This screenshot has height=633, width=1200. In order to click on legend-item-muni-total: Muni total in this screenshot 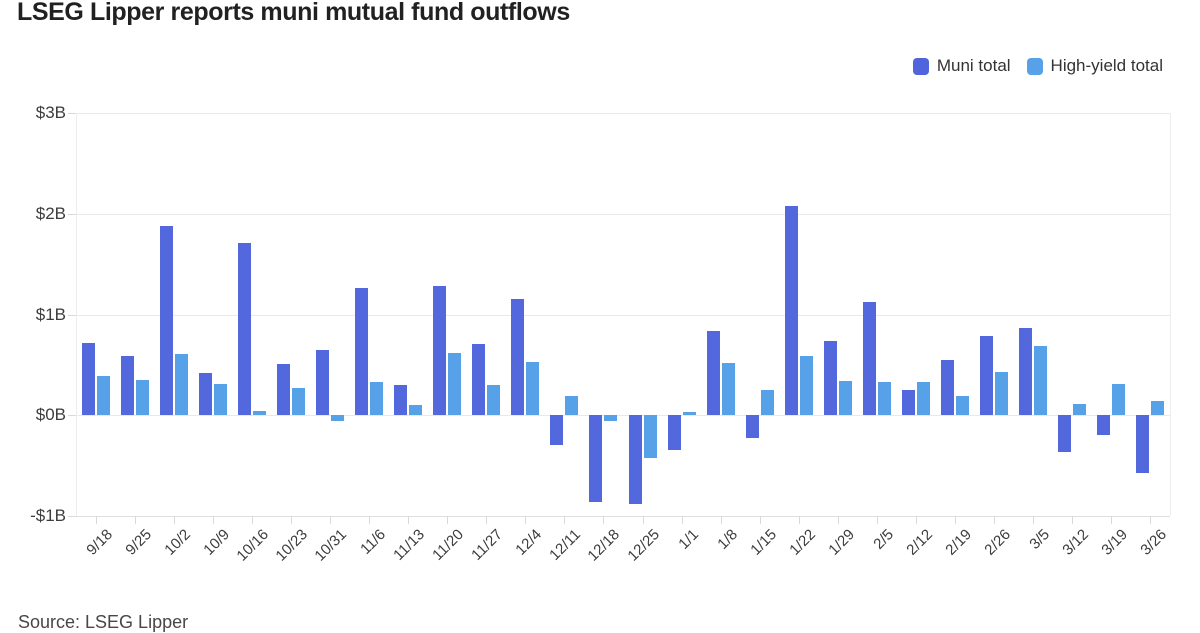, I will do `click(961, 66)`.